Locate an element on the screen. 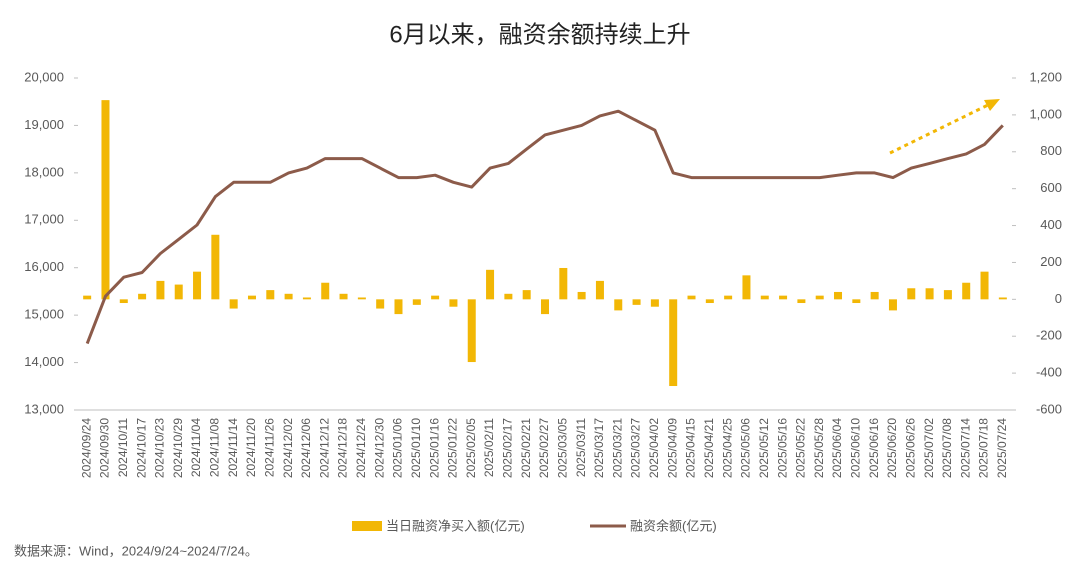 This screenshot has height=571, width=1080. x-tick-label: 2024/12/12 is located at coordinates (324, 448).